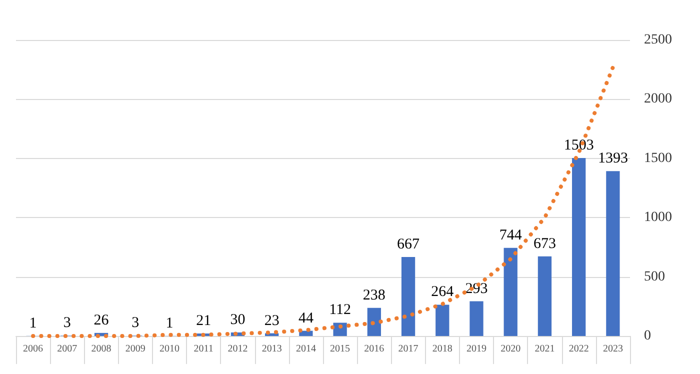 Image resolution: width=700 pixels, height=374 pixels. What do you see at coordinates (647, 336) in the screenshot?
I see `y-tick-label: 0` at bounding box center [647, 336].